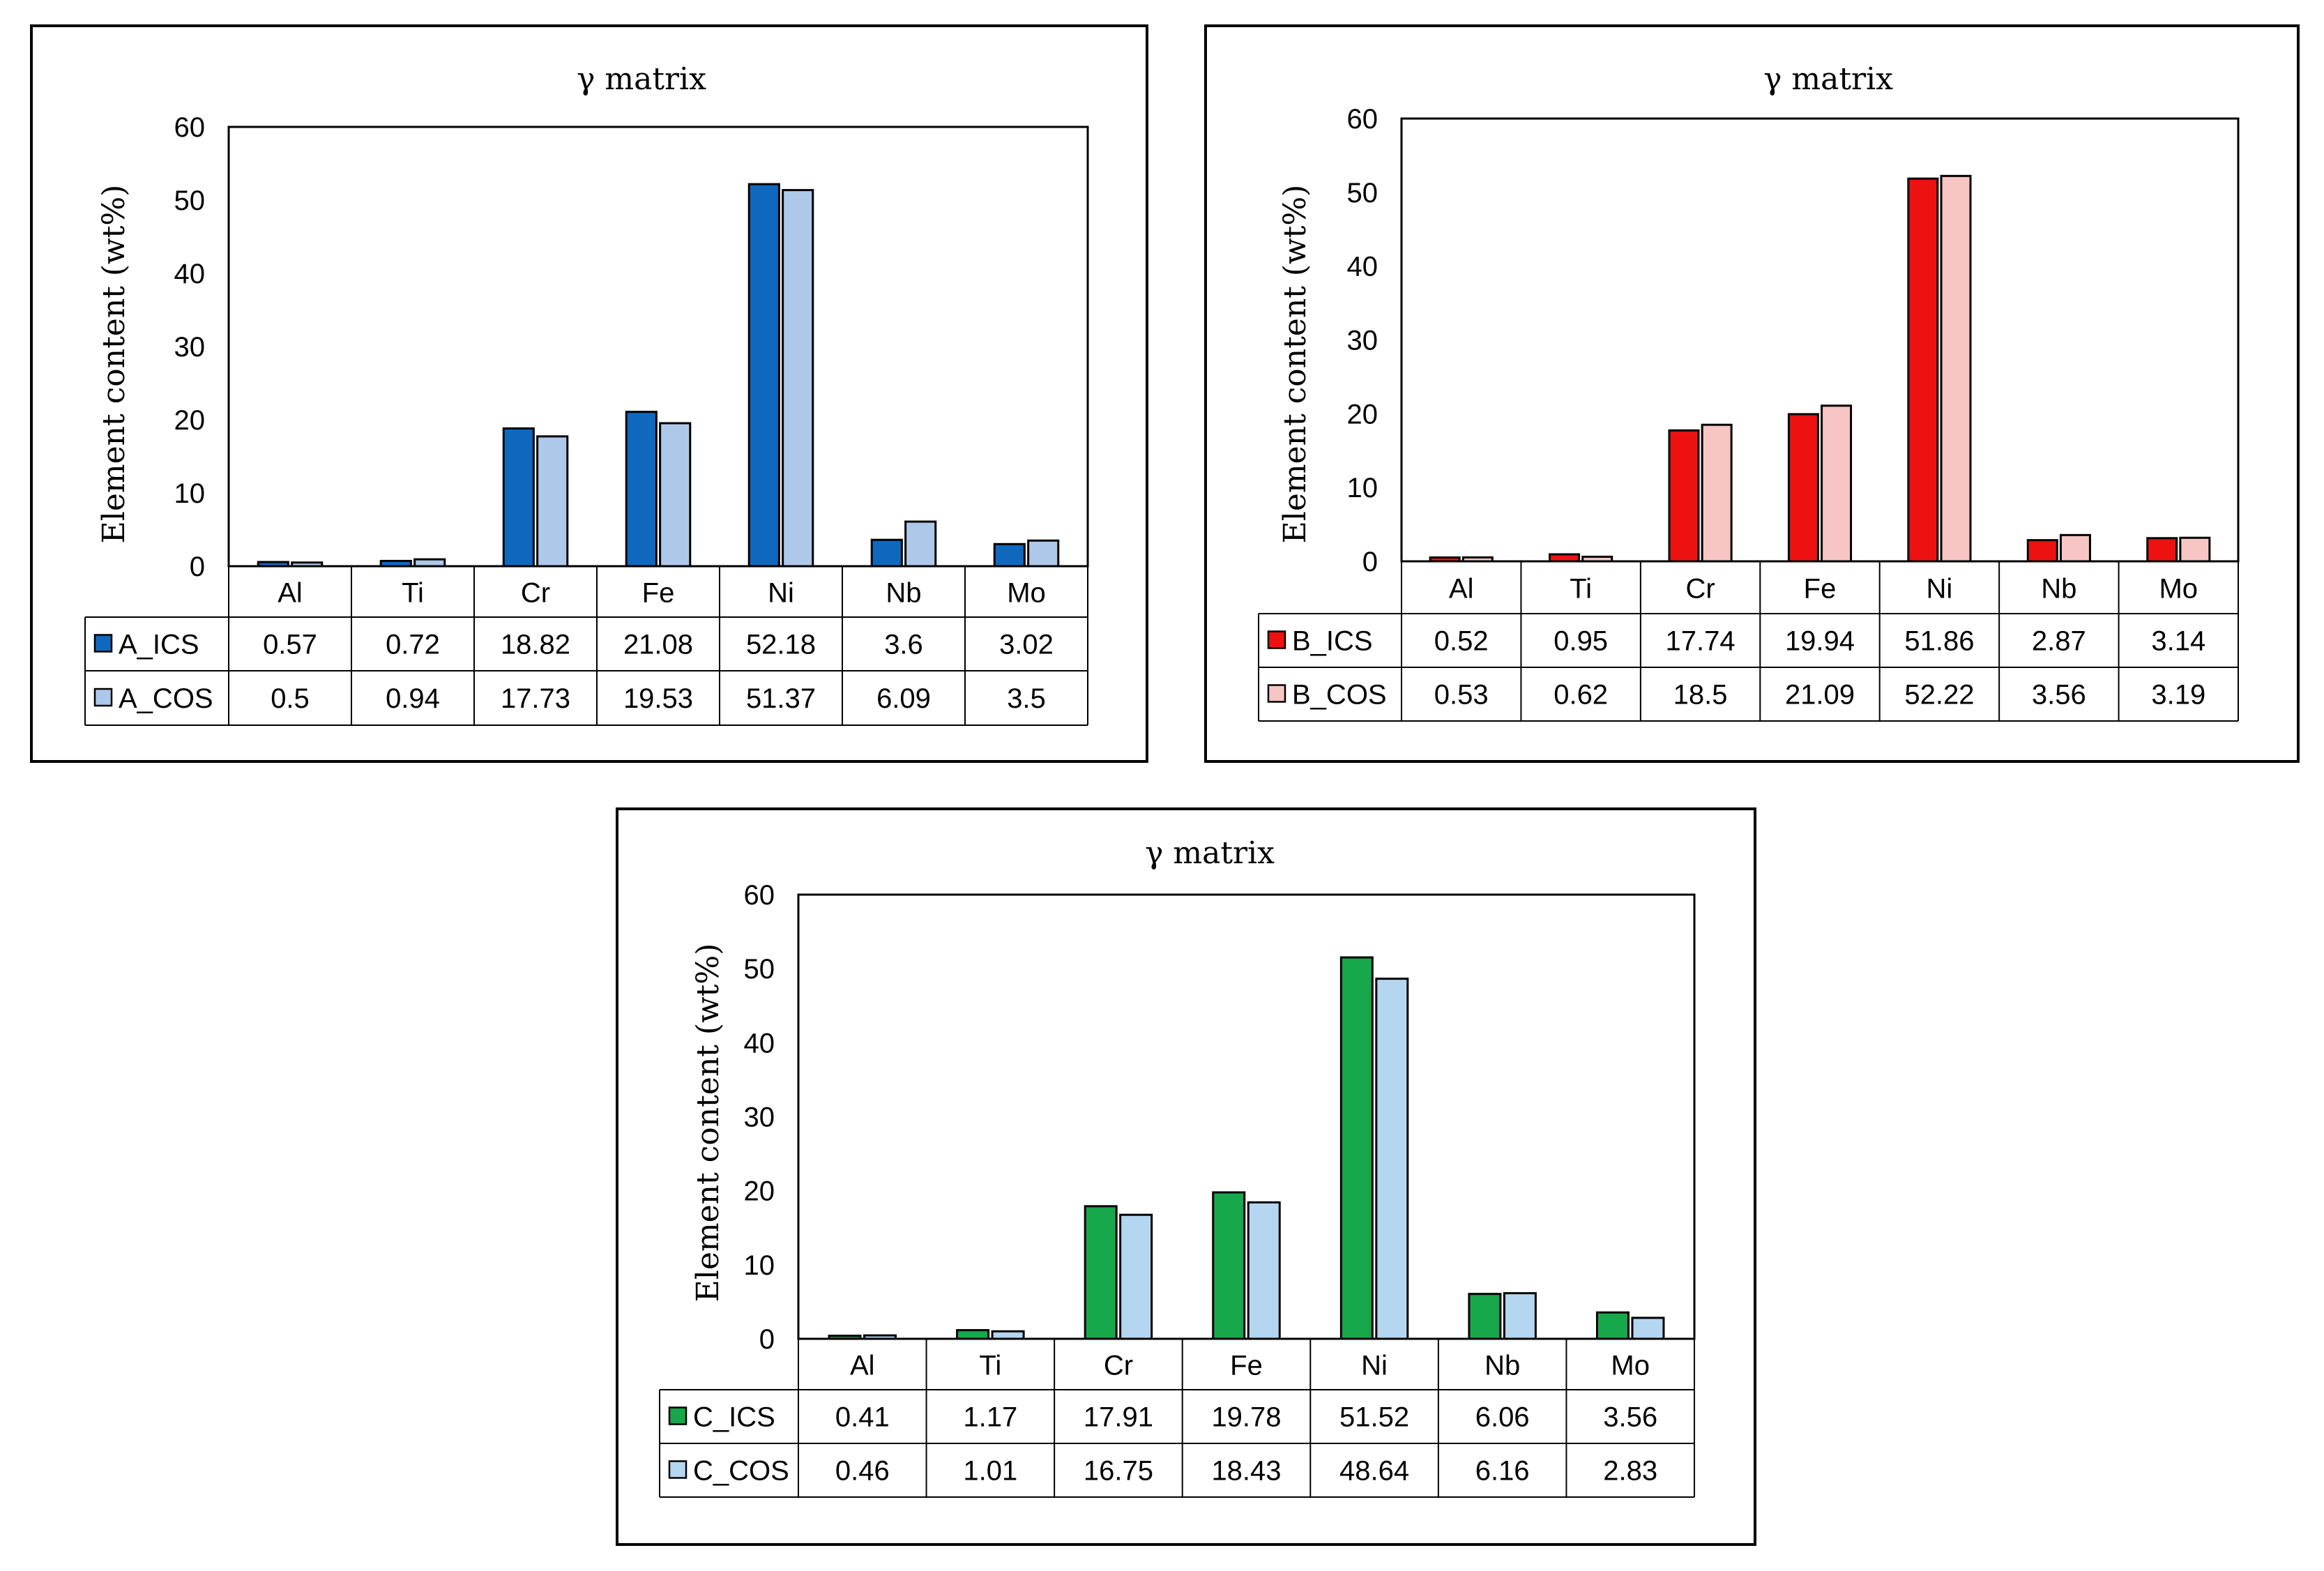 The width and height of the screenshot is (2324, 1571). I want to click on bar-c-cos-al, so click(880, 1337).